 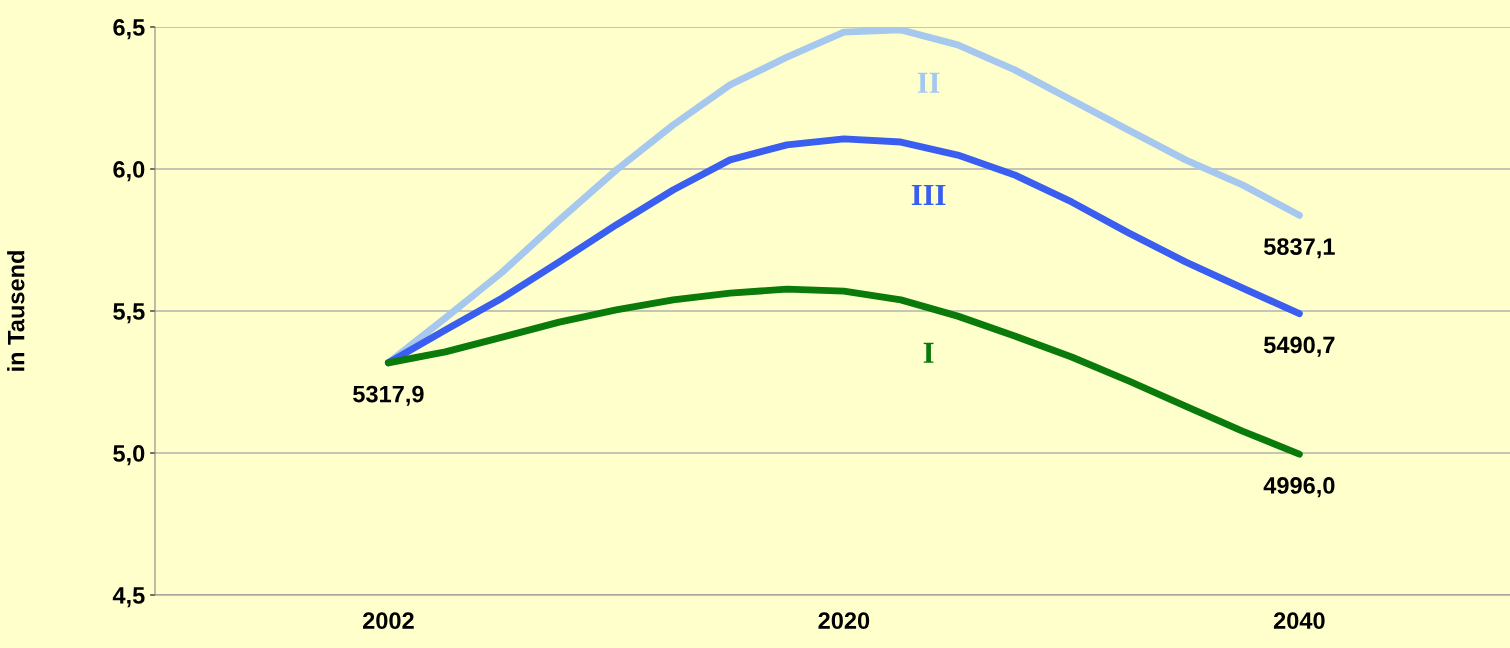 What do you see at coordinates (1299, 621) in the screenshot?
I see `x-tick-label: 2040` at bounding box center [1299, 621].